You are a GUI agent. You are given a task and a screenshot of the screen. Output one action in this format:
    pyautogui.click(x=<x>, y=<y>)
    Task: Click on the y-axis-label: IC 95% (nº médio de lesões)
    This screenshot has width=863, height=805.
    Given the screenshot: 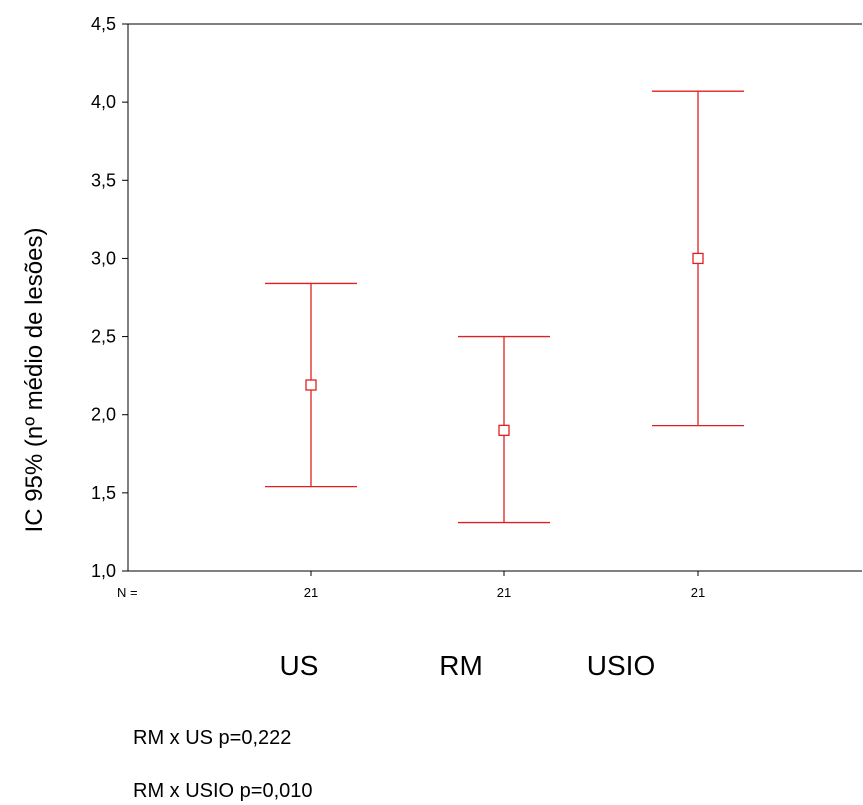 What is the action you would take?
    pyautogui.click(x=34, y=380)
    